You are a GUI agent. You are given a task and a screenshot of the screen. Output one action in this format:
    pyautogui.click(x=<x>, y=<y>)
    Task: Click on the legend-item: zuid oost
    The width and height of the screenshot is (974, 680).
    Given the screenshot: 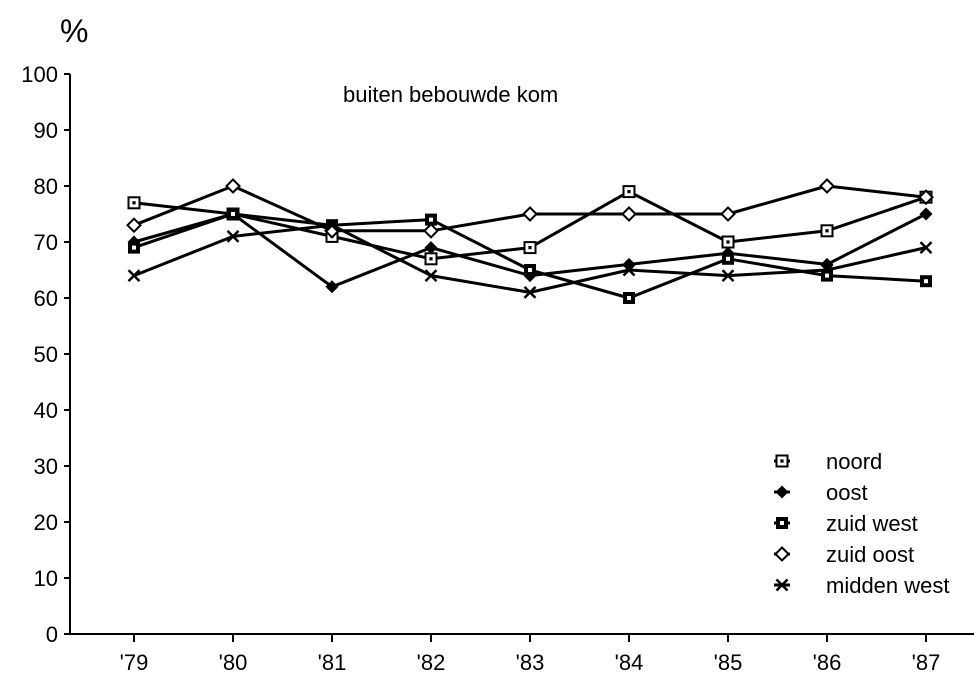 What is the action you would take?
    pyautogui.click(x=844, y=554)
    